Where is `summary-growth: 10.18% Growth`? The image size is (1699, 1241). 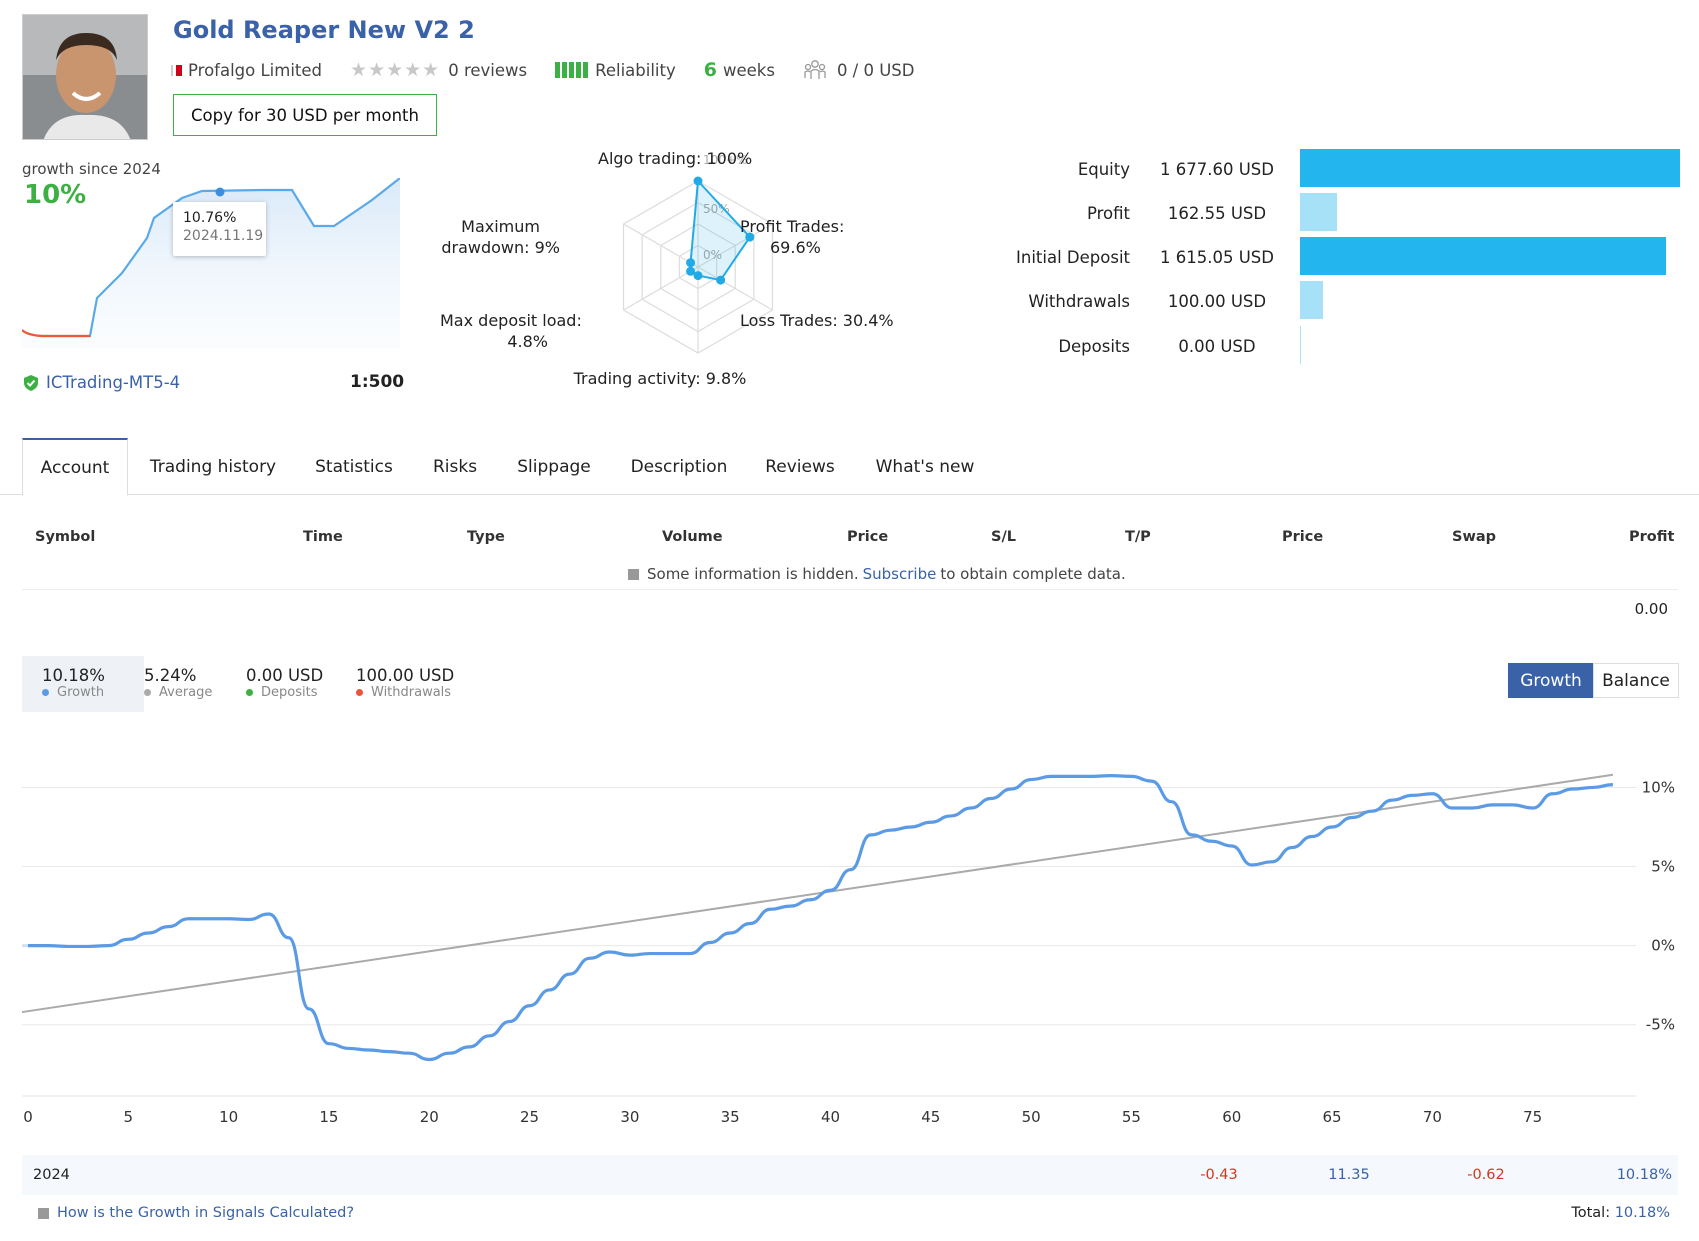
summary-growth: 10.18% Growth is located at coordinates (83, 684).